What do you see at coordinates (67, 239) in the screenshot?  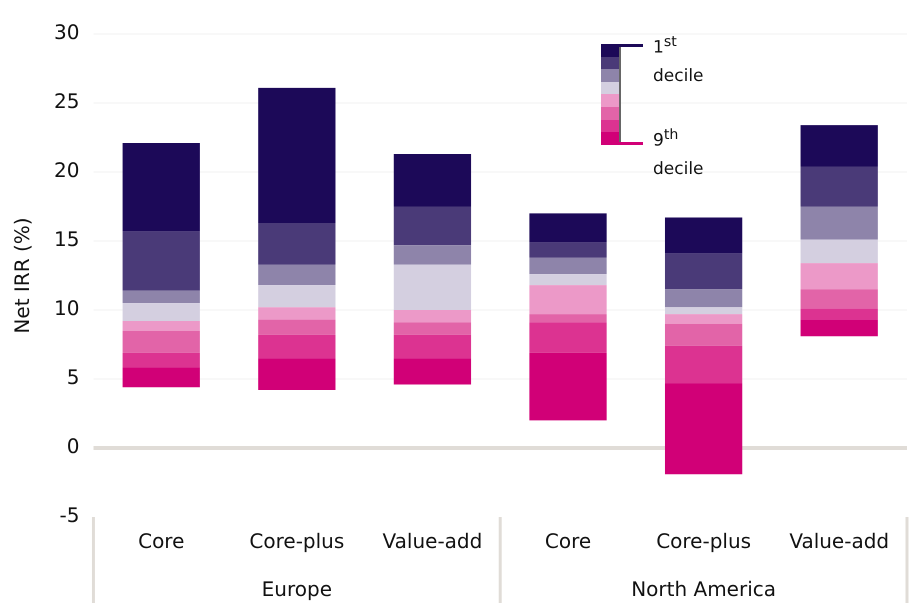 I see `y-tick-label: 15` at bounding box center [67, 239].